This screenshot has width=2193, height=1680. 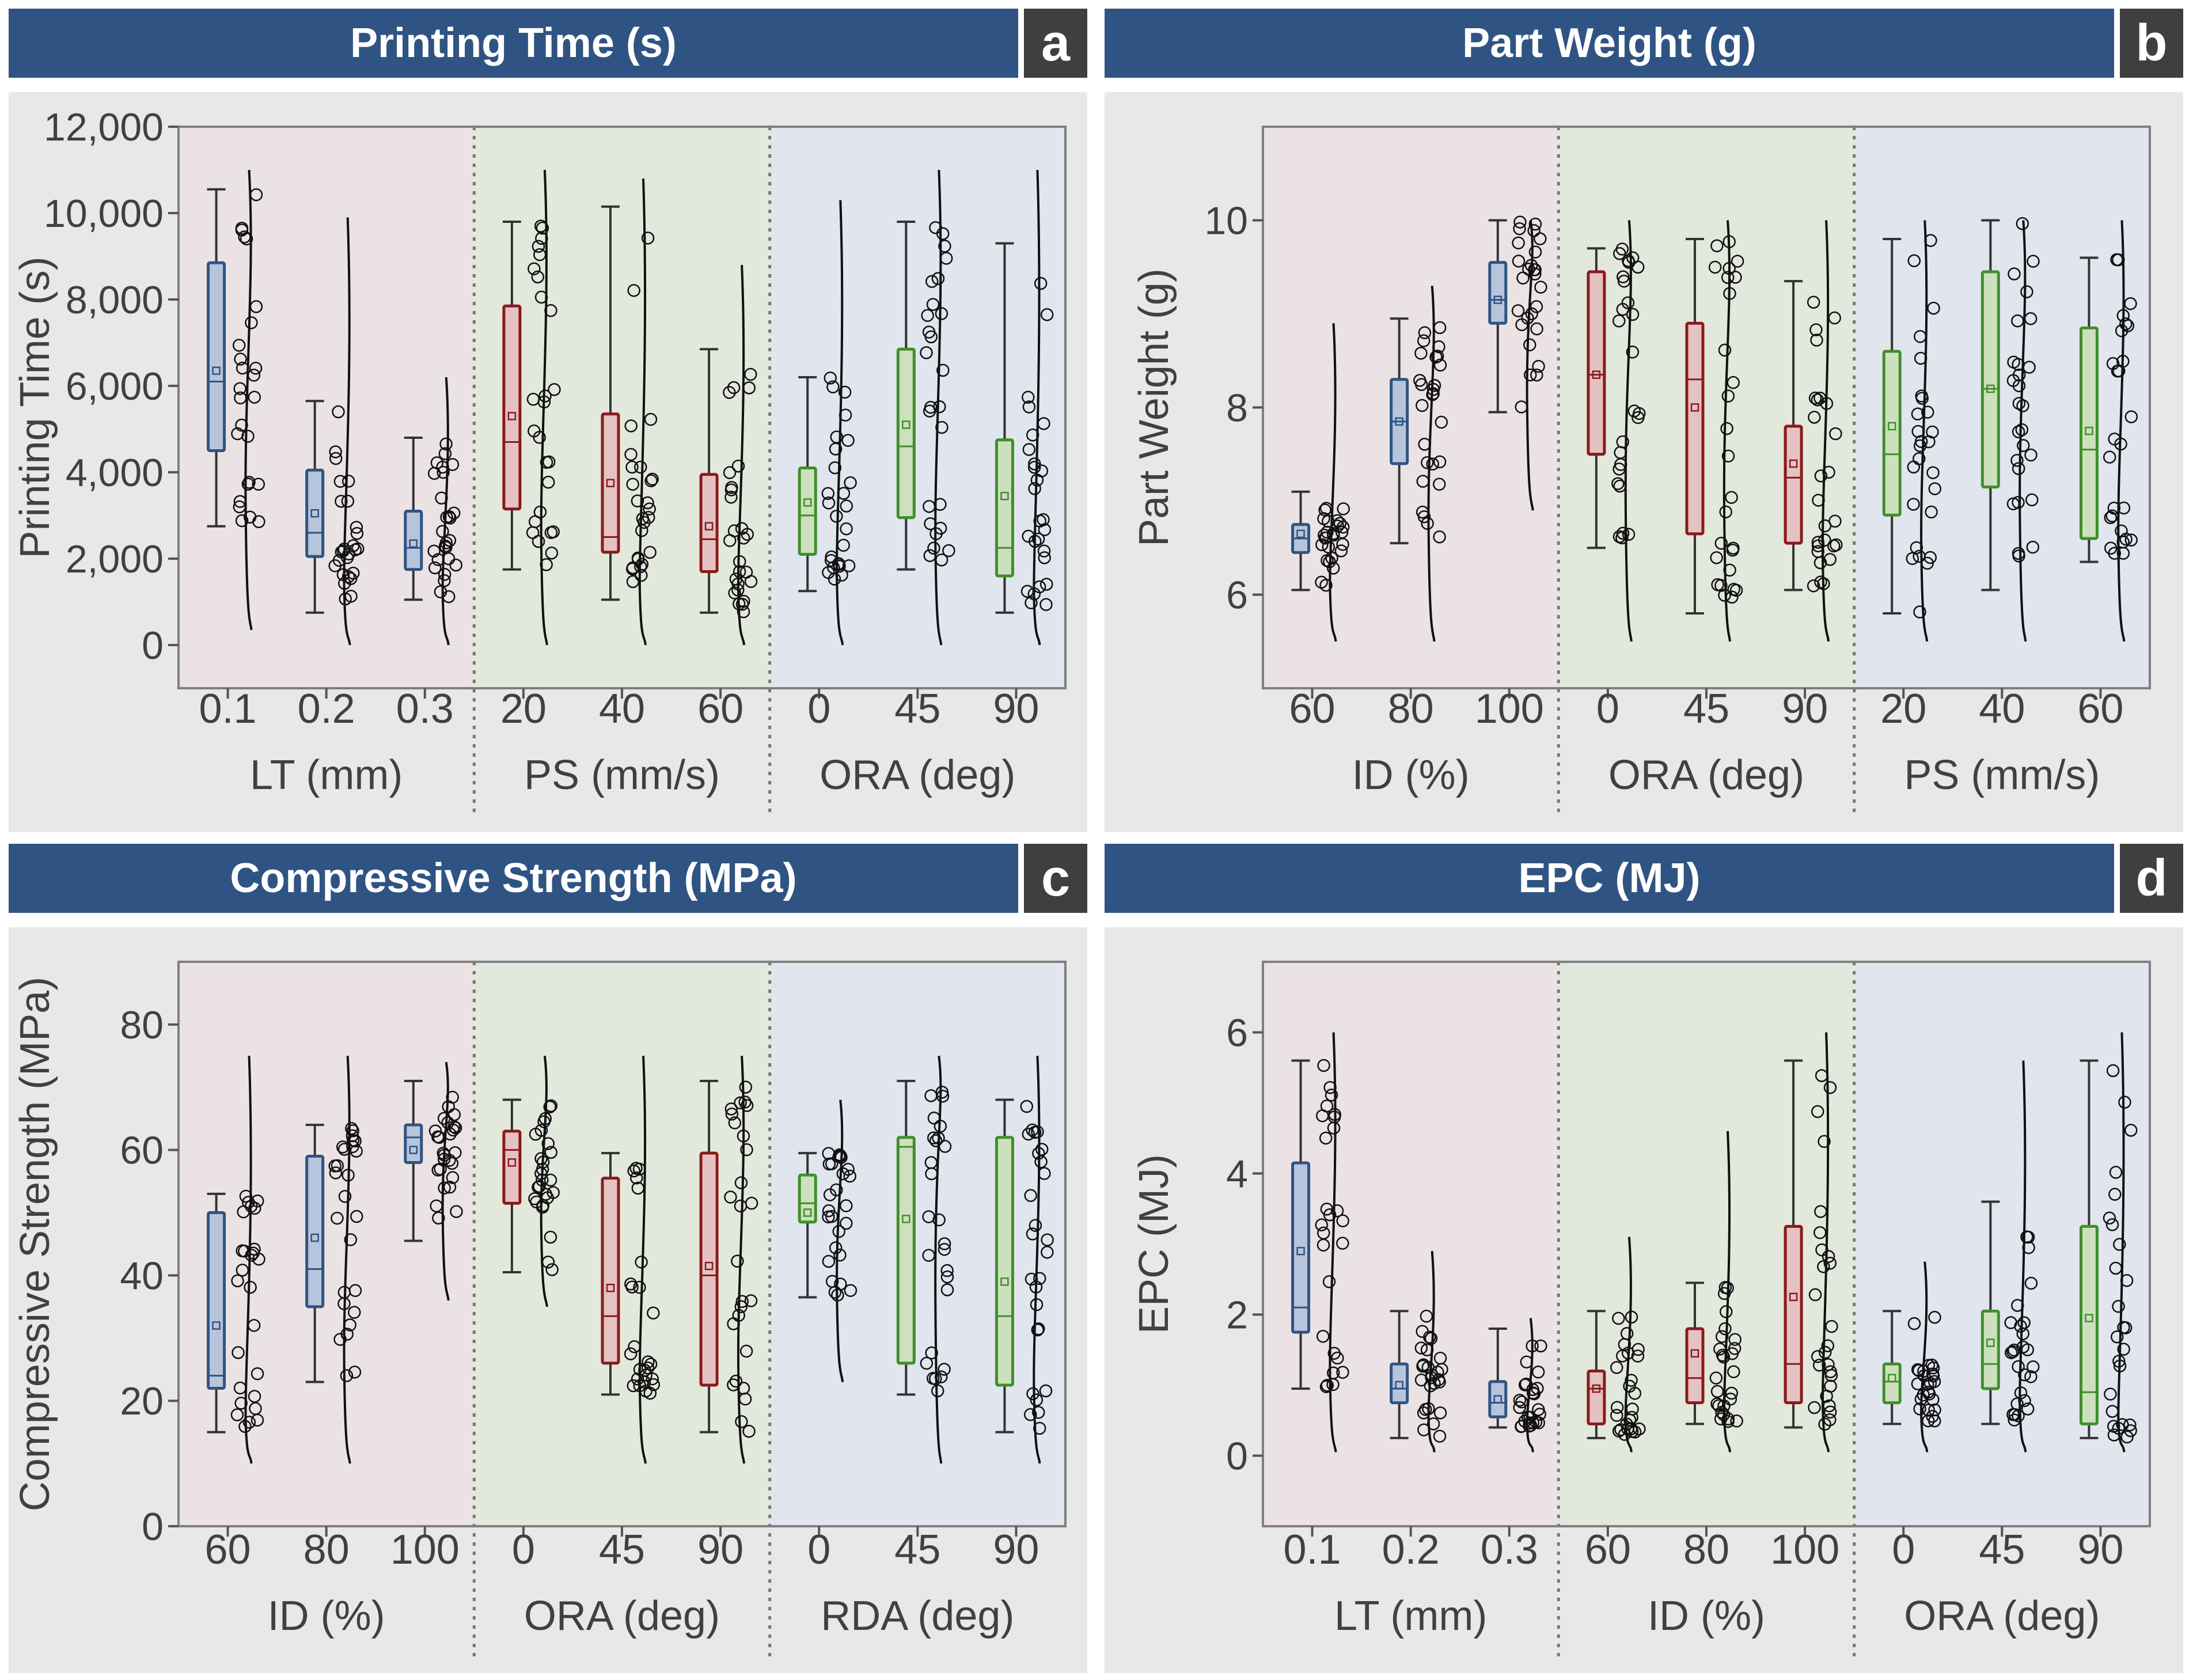 What do you see at coordinates (2002, 709) in the screenshot?
I see `x-tick-label: 40` at bounding box center [2002, 709].